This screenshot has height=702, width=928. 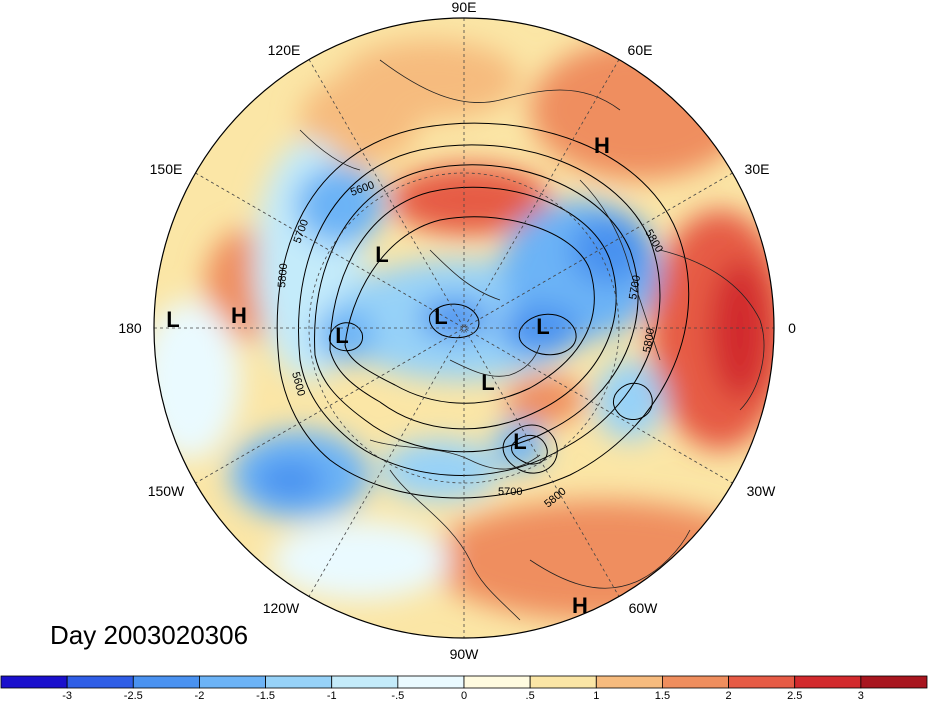 What do you see at coordinates (861, 696) in the screenshot?
I see `colorbar-tick-label: 3` at bounding box center [861, 696].